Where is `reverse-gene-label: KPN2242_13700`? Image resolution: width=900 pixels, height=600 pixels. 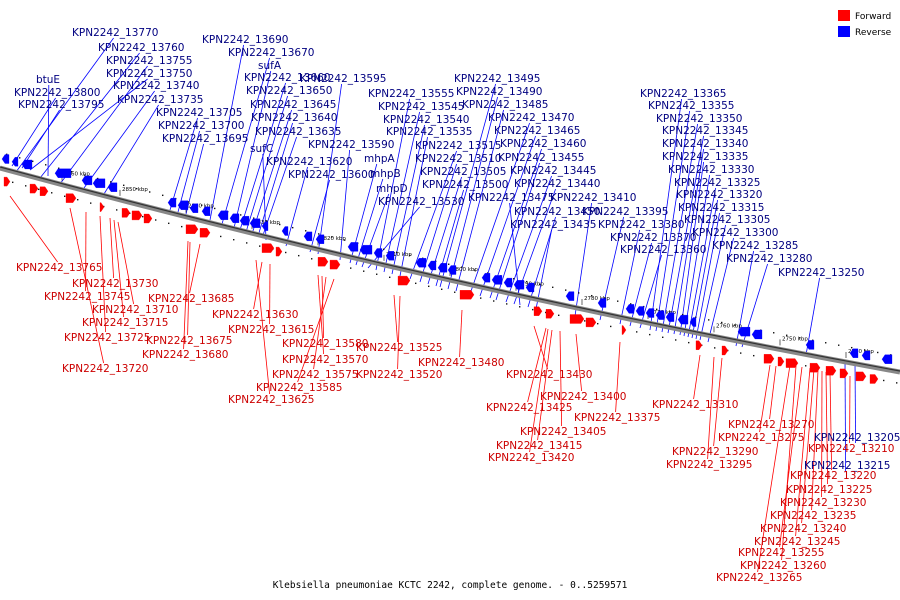 reverse-gene-label: KPN2242_13700 is located at coordinates (201, 126).